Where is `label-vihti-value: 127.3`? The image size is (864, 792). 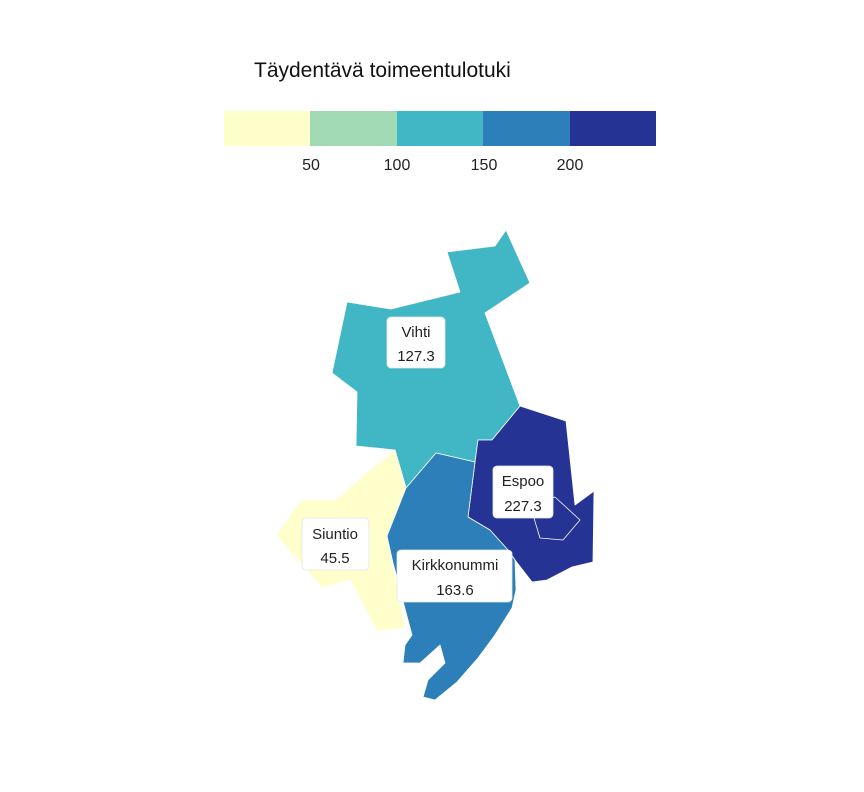
label-vihti-value: 127.3 is located at coordinates (416, 356).